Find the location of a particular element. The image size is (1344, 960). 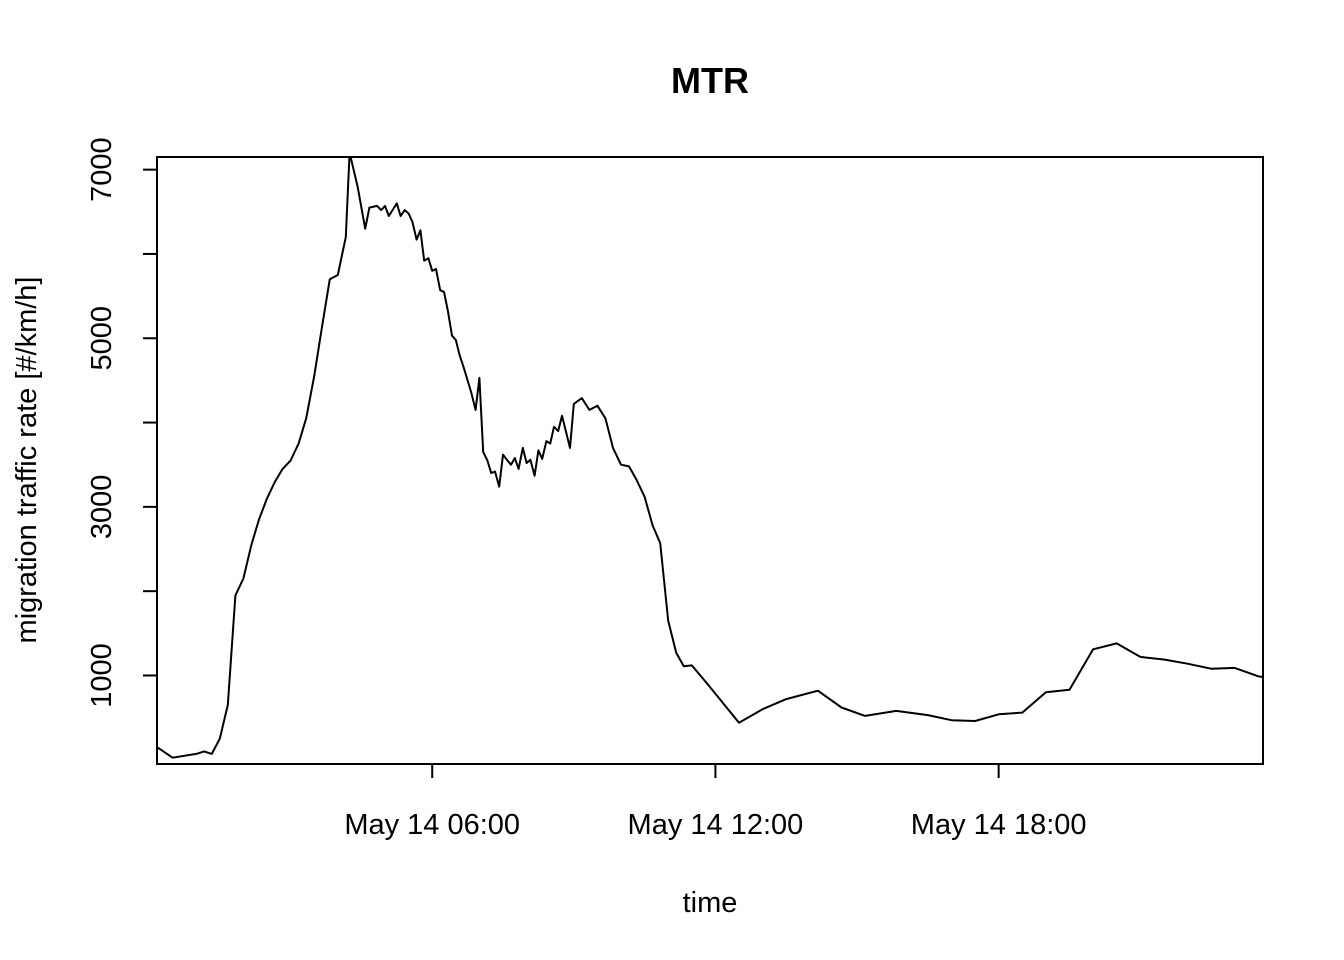

y-tick-label-6: 7000 is located at coordinates (102, 169).